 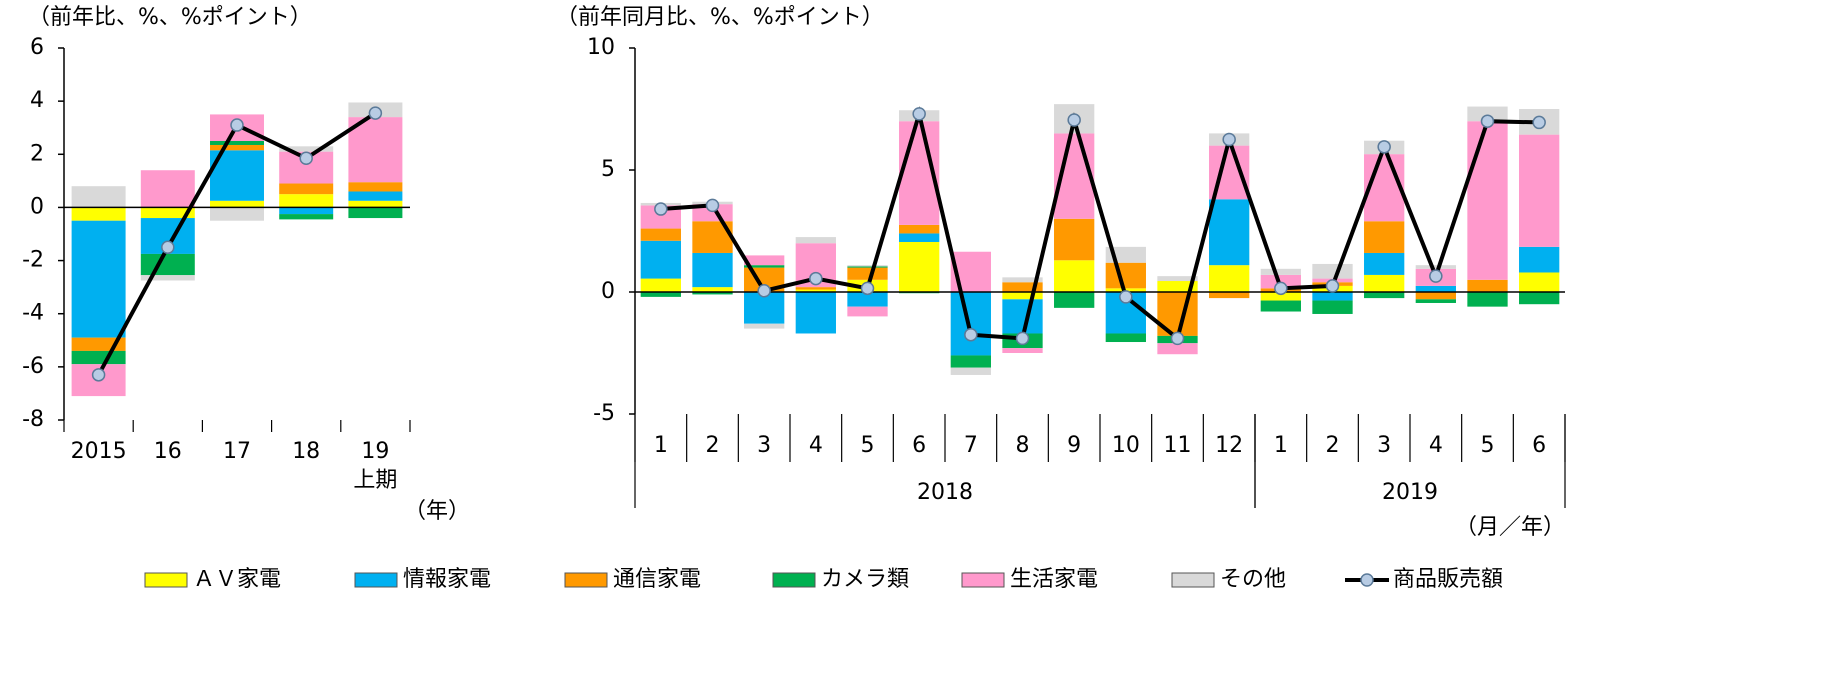 I want to click on x-tick-label: 2015, so click(x=99, y=451).